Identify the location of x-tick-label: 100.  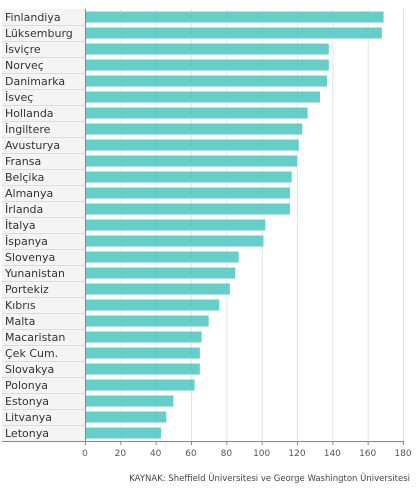
(261, 454).